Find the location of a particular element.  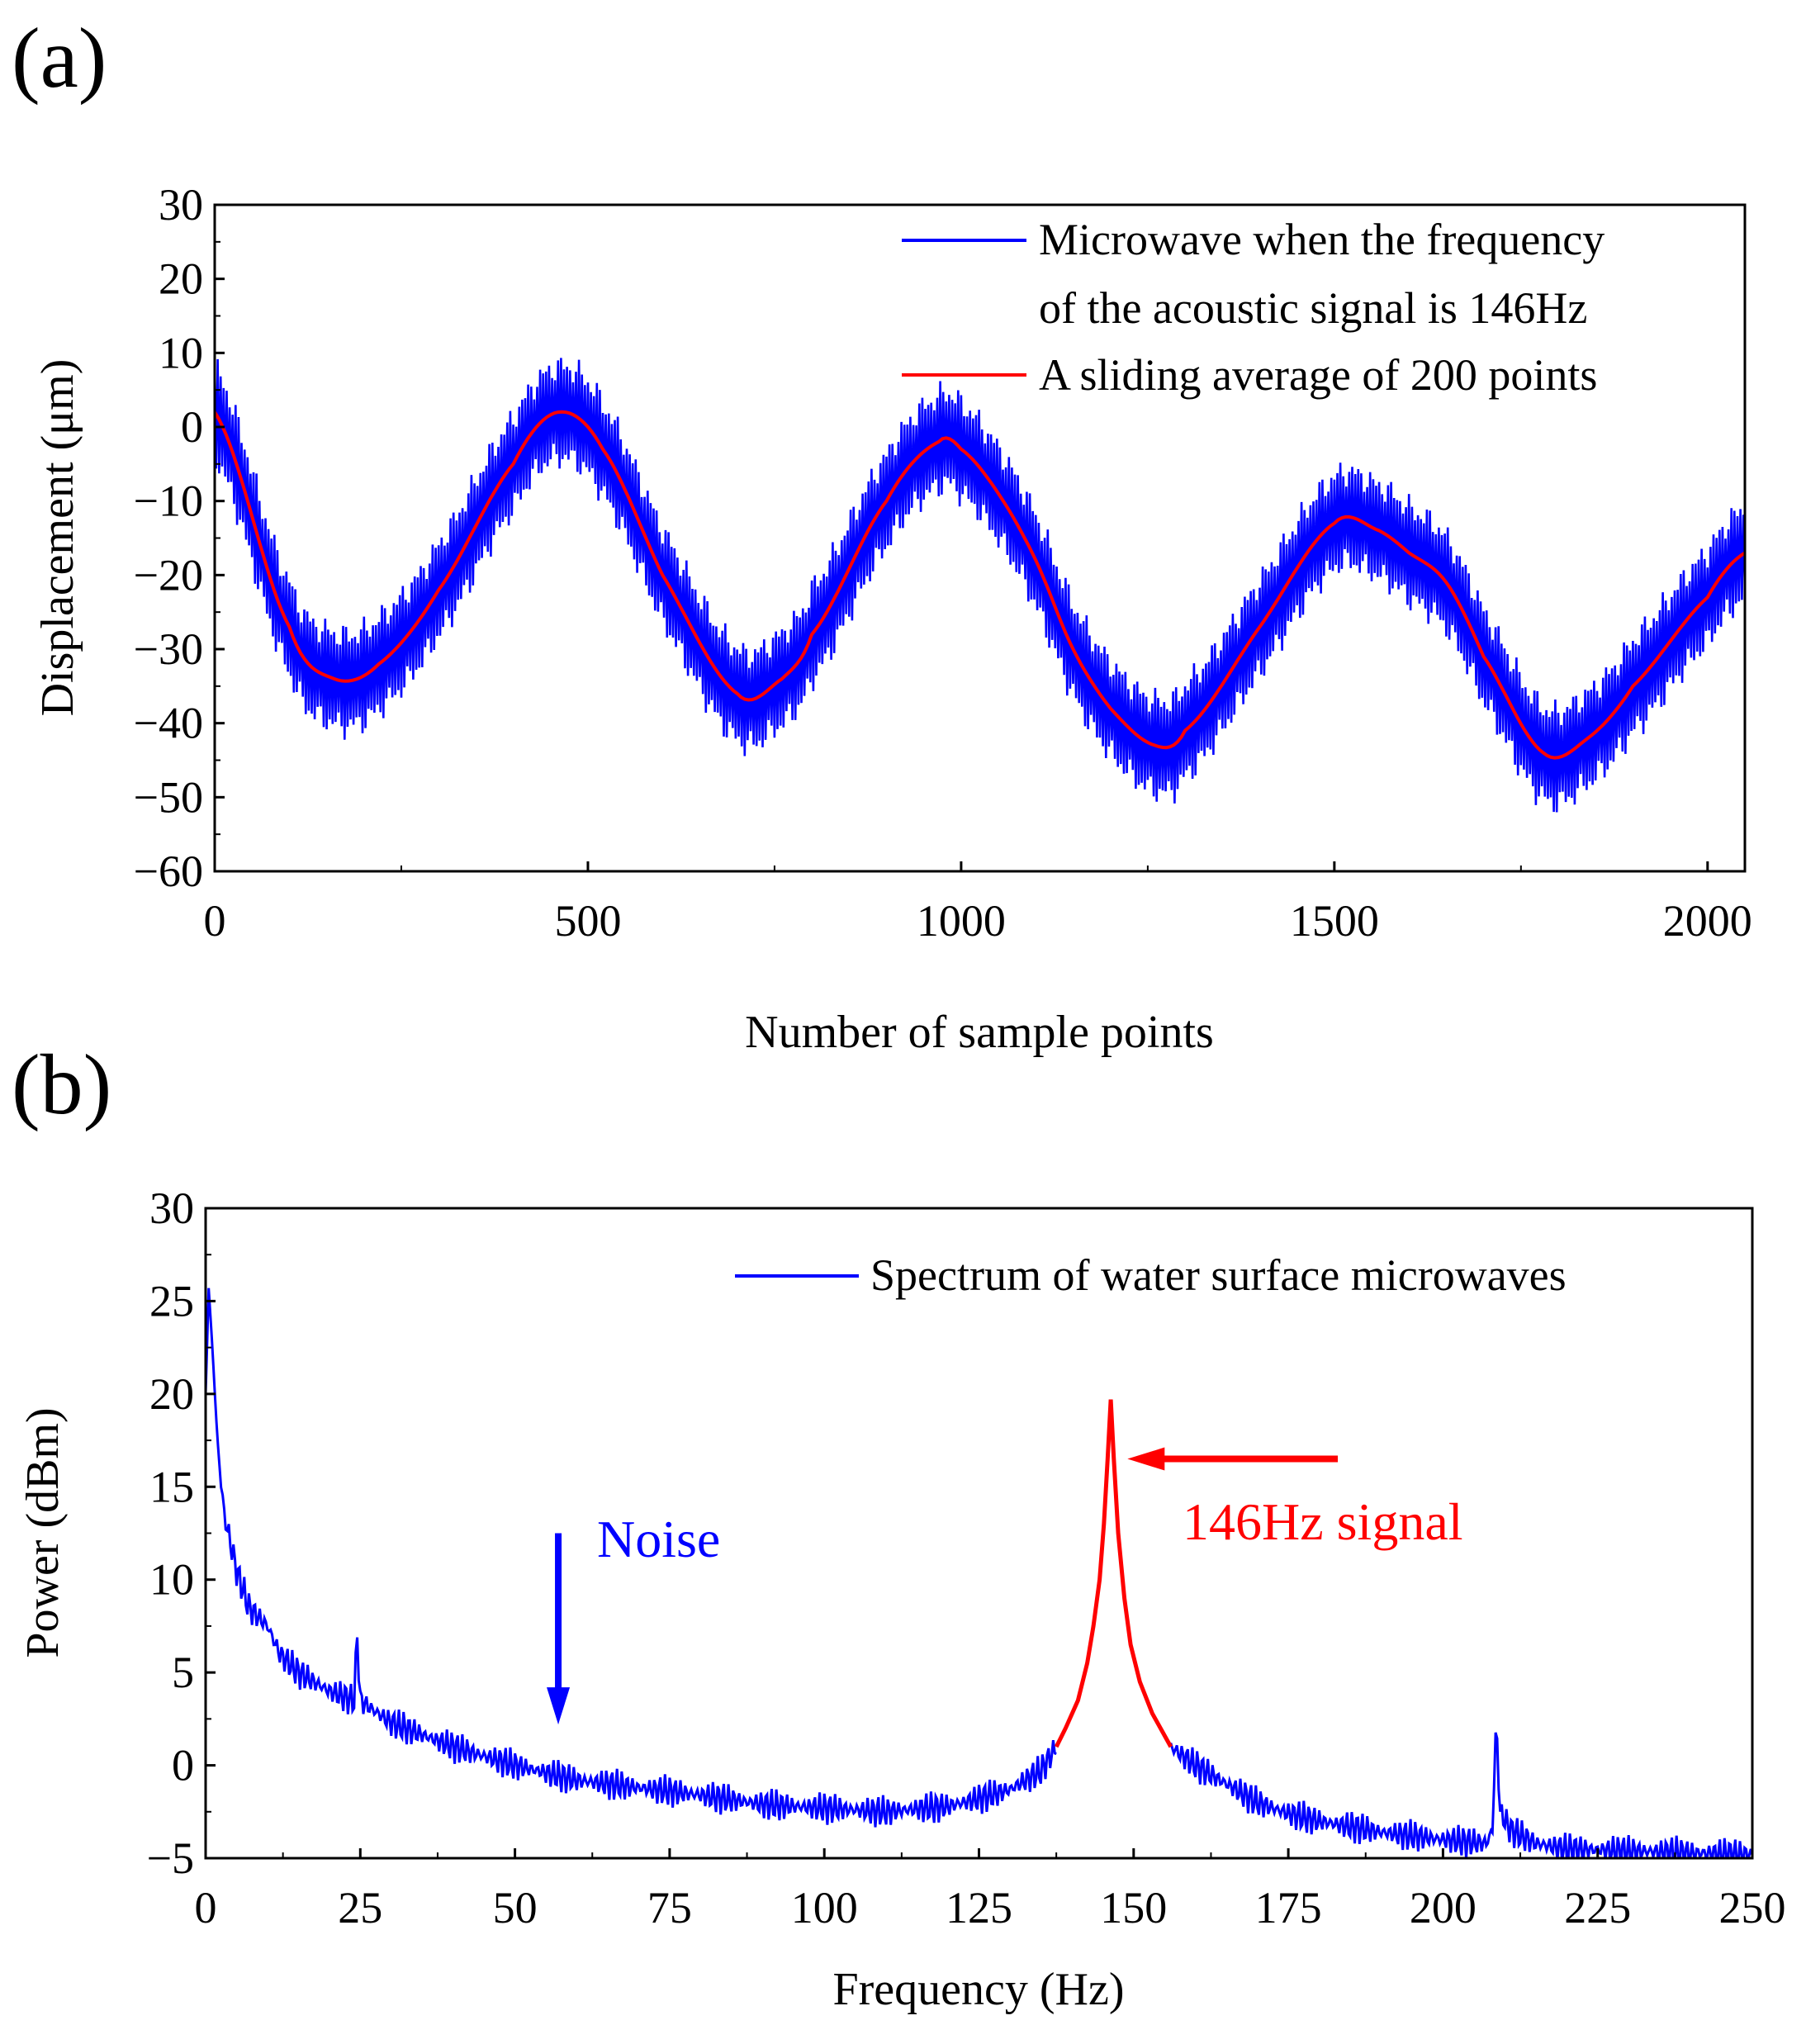

panel-b-x-tick-label: 50 is located at coordinates (515, 1908).